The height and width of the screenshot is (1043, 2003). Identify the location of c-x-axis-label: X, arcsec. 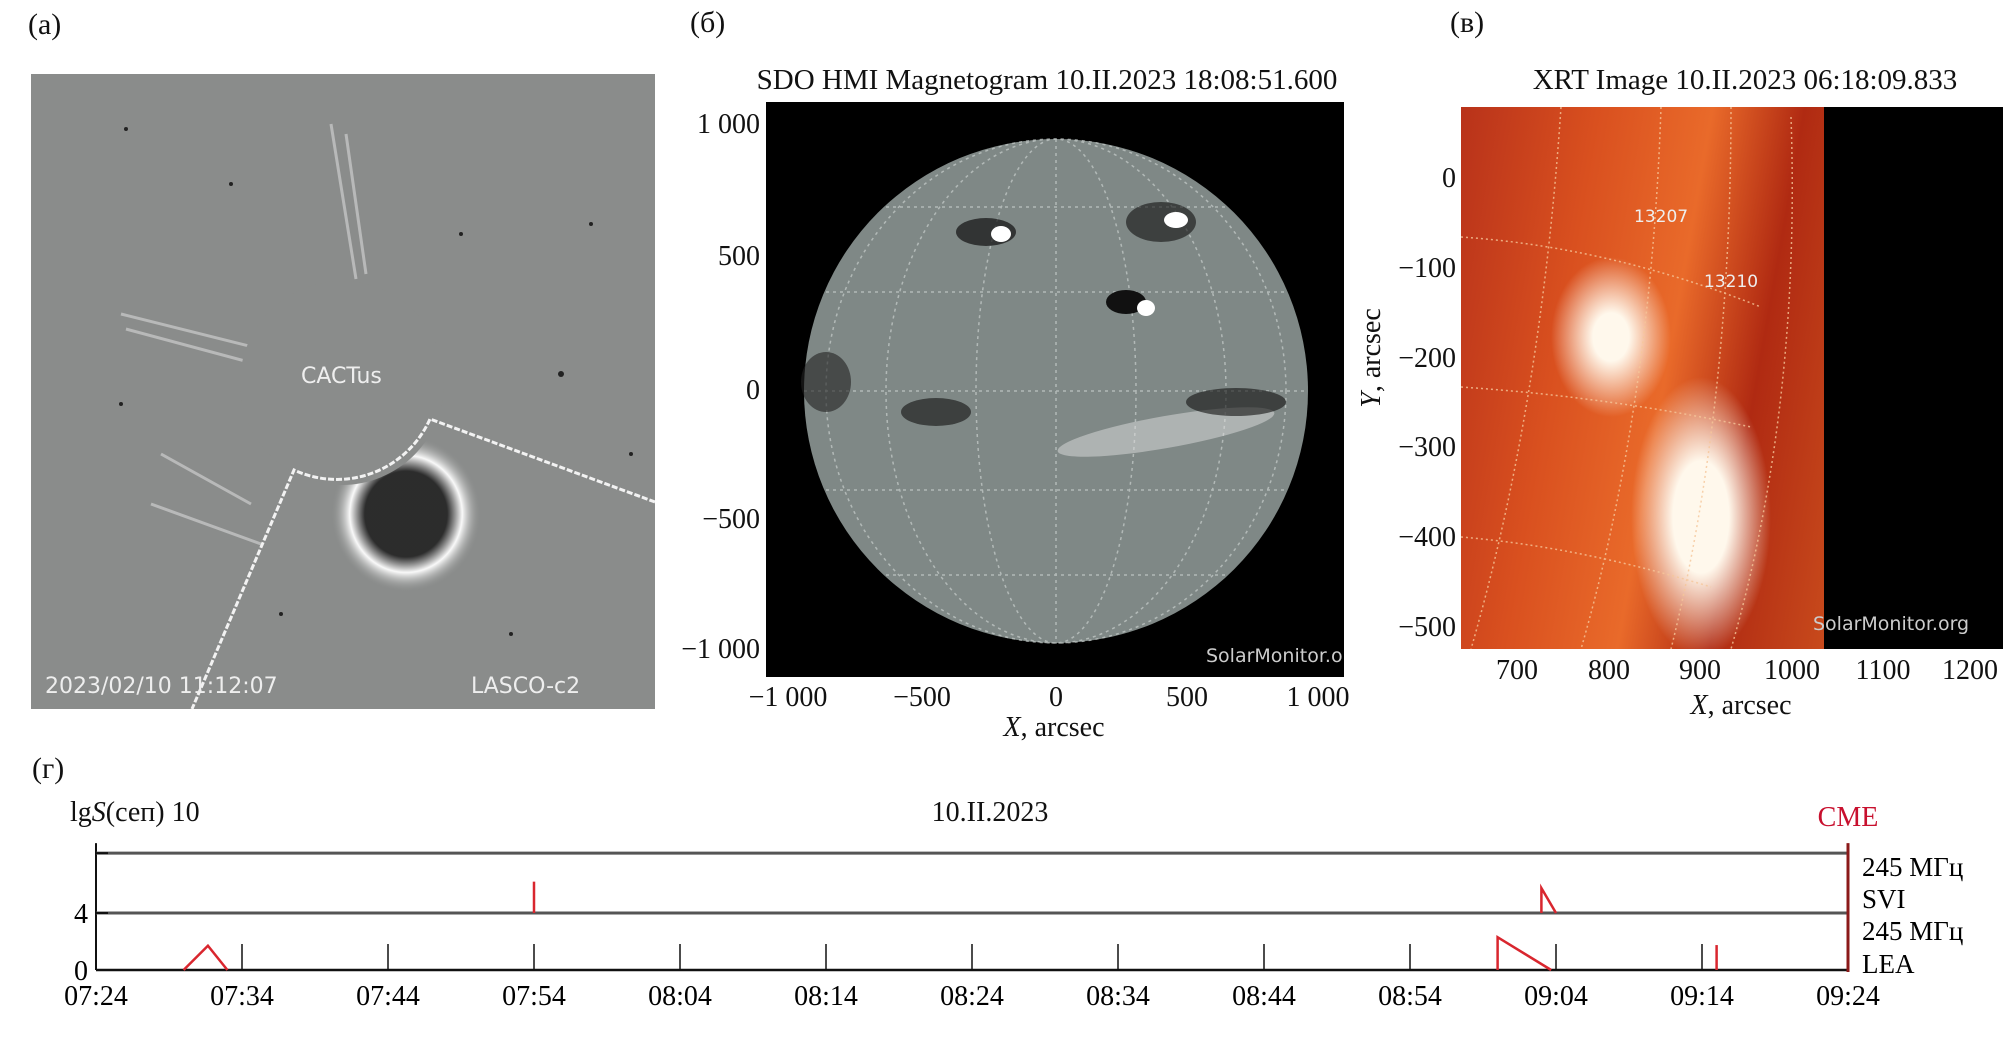
(1741, 705).